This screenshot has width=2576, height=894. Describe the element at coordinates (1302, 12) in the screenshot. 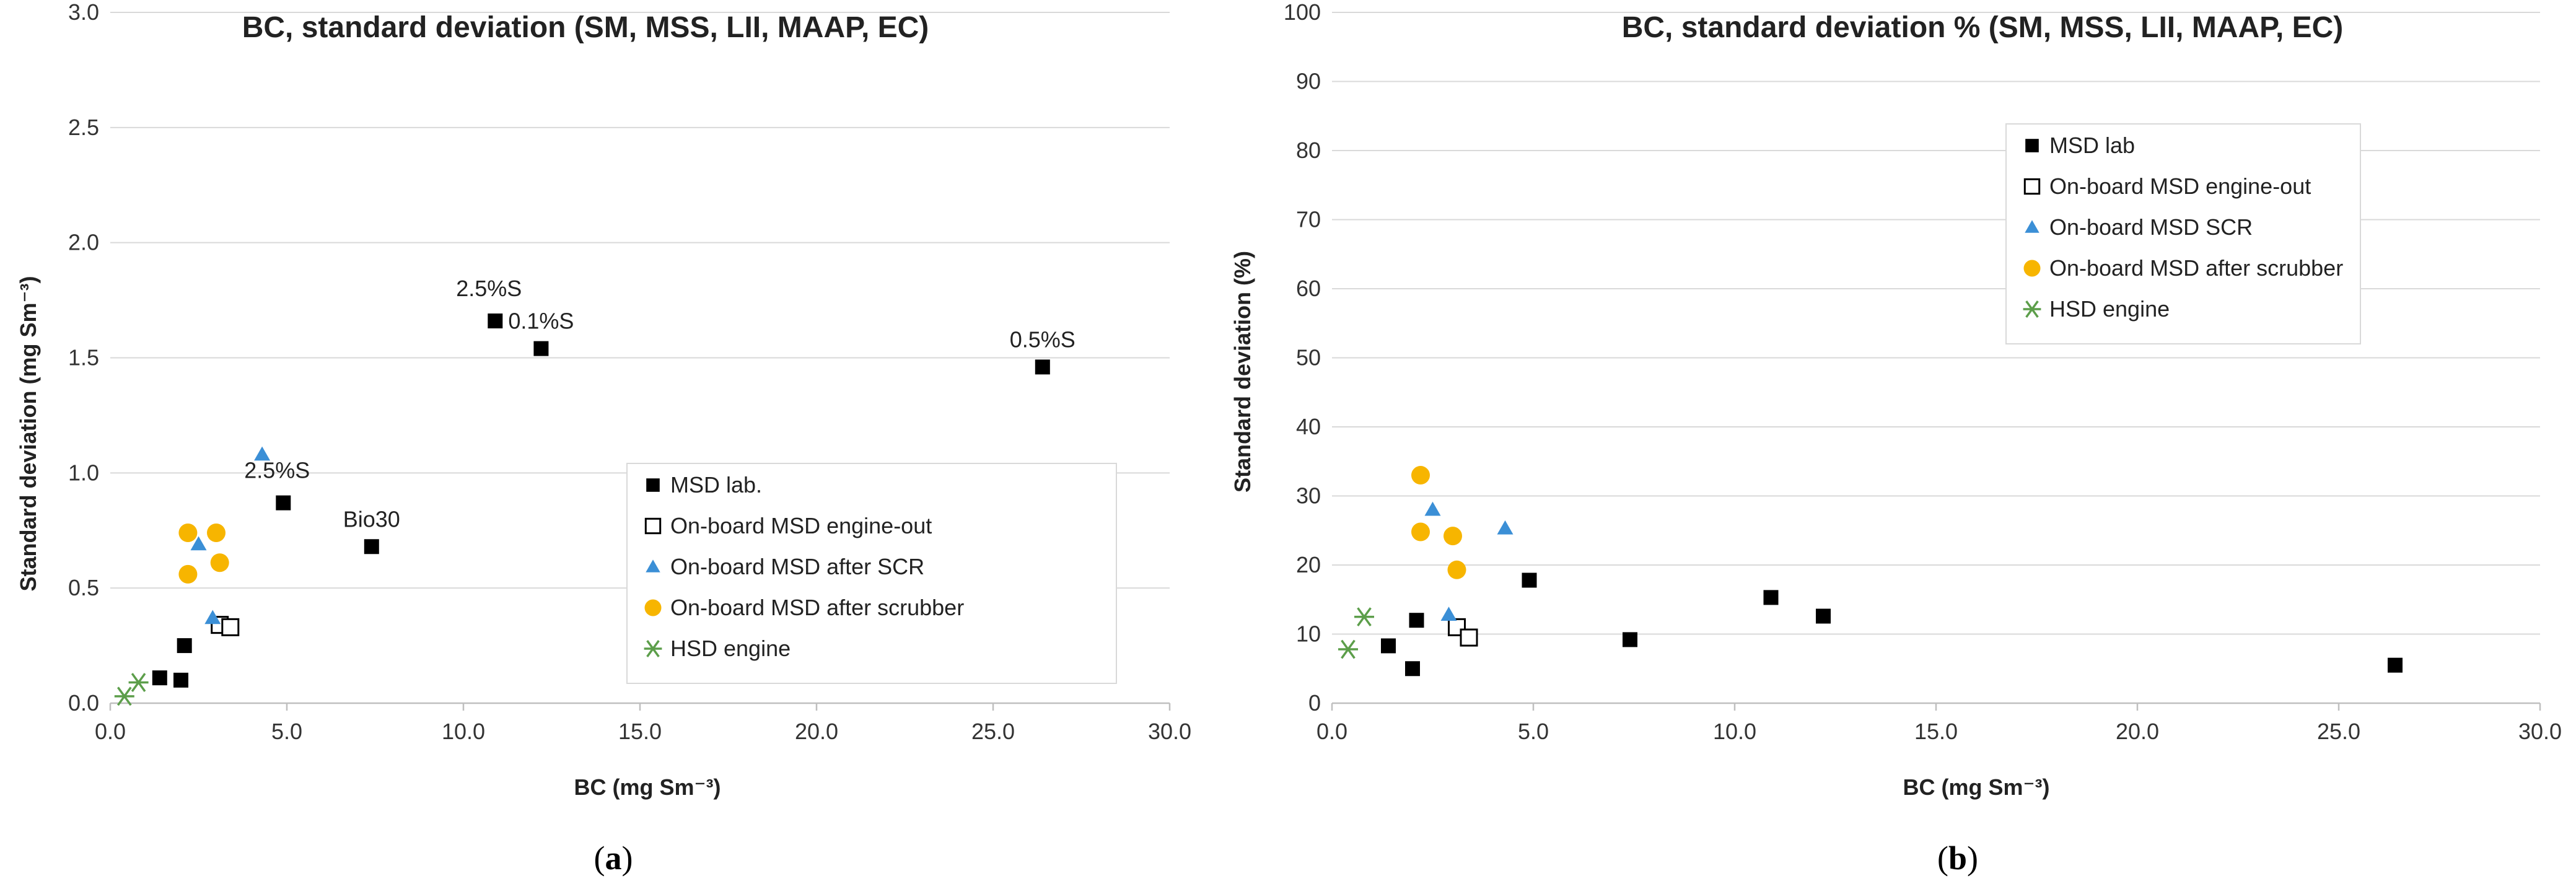

I see `y-tick-label: 100` at that location.